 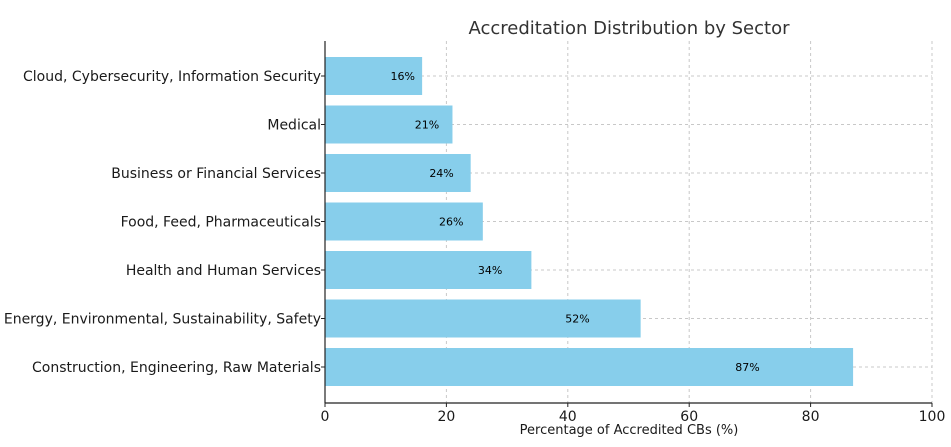 I want to click on data-label-1: 21%, so click(x=427, y=125).